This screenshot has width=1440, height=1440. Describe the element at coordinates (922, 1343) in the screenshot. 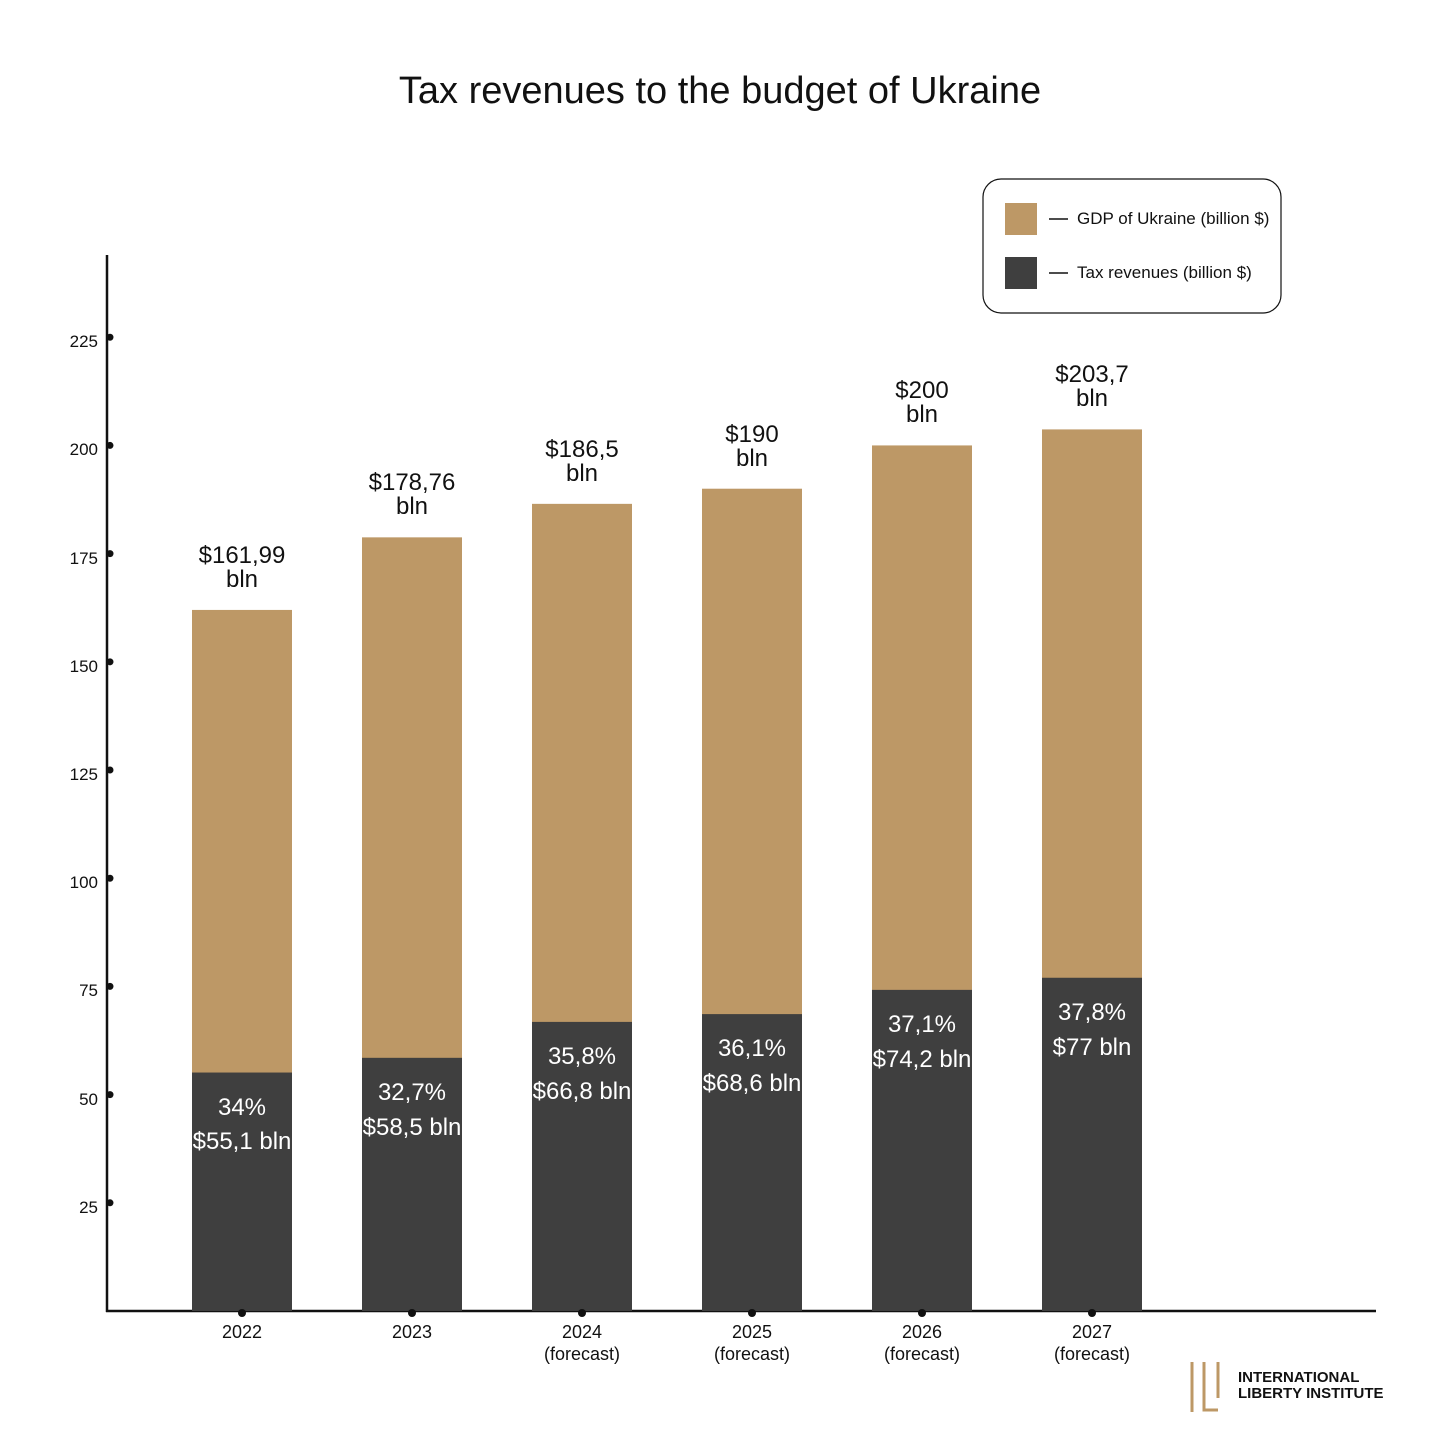

I see `x-tick-label: 2026 (forecast)` at that location.